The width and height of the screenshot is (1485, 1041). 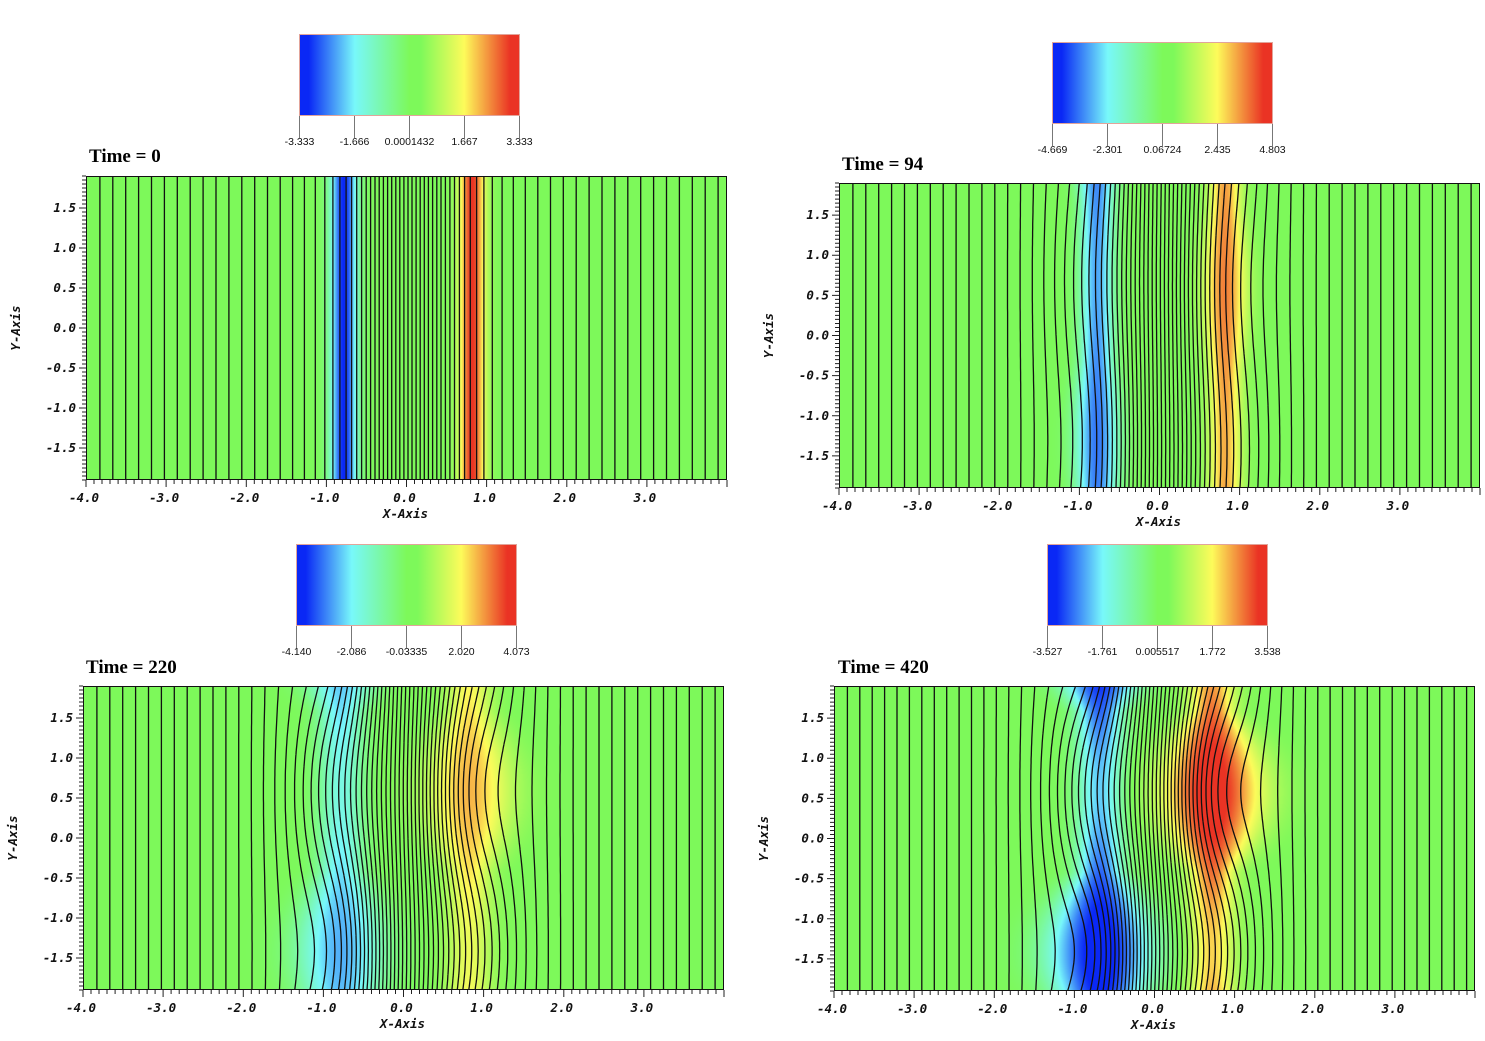 I want to click on plot-title: Time = 420, so click(x=883, y=667).